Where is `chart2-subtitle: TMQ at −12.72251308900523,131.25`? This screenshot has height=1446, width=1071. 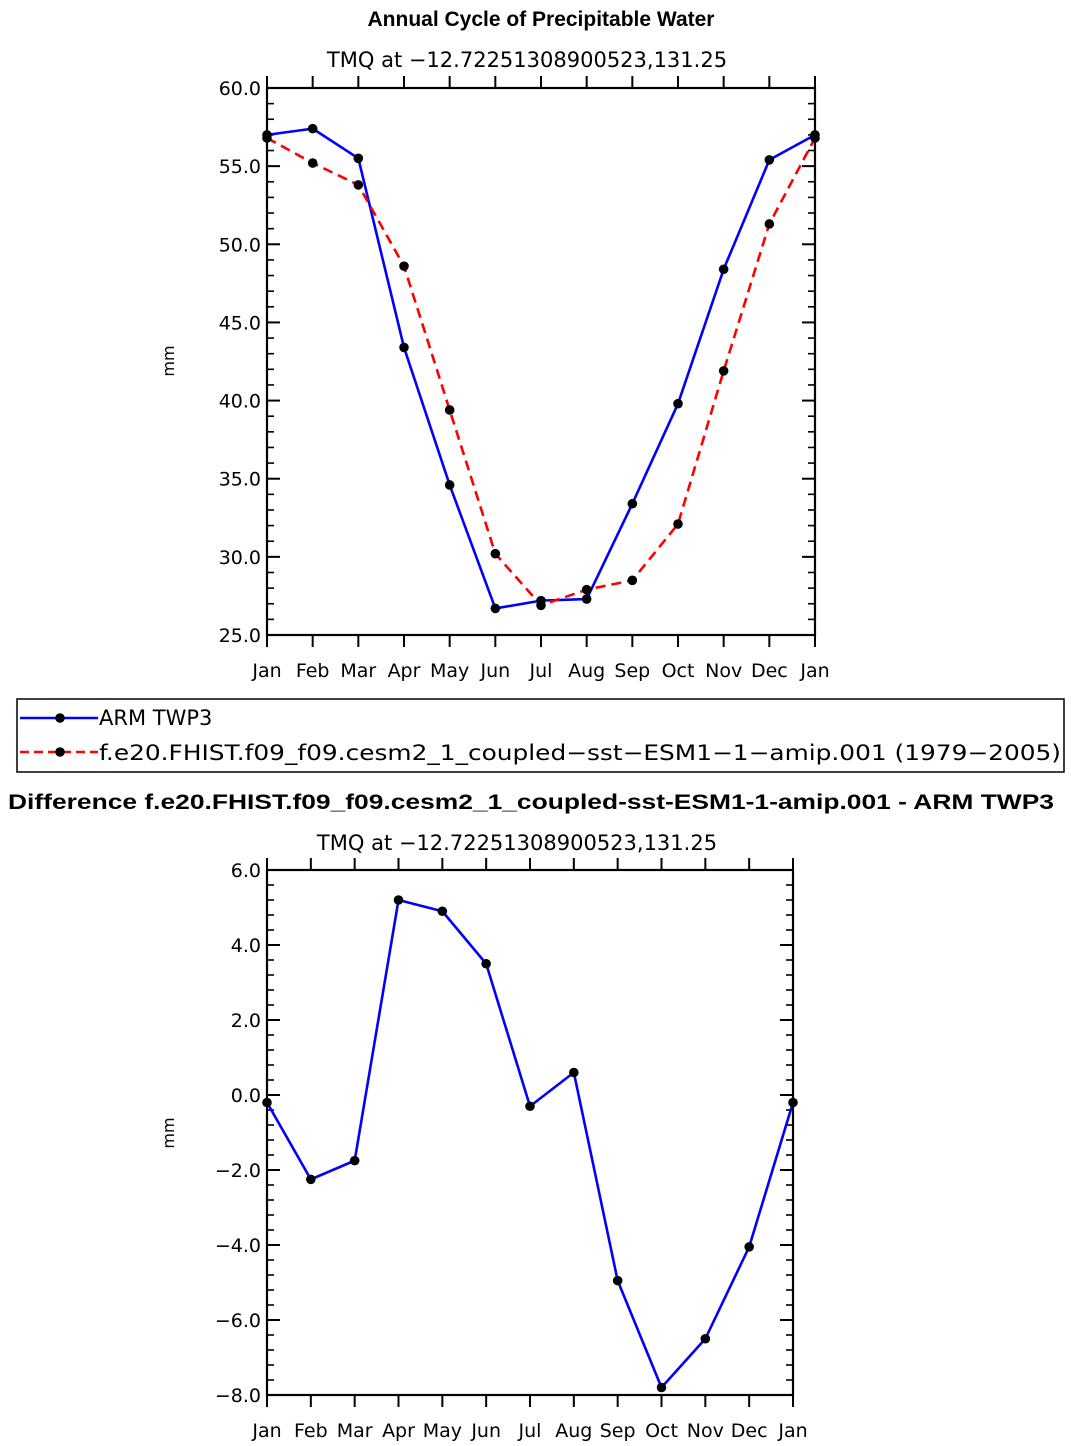 chart2-subtitle: TMQ at −12.72251308900523,131.25 is located at coordinates (516, 843).